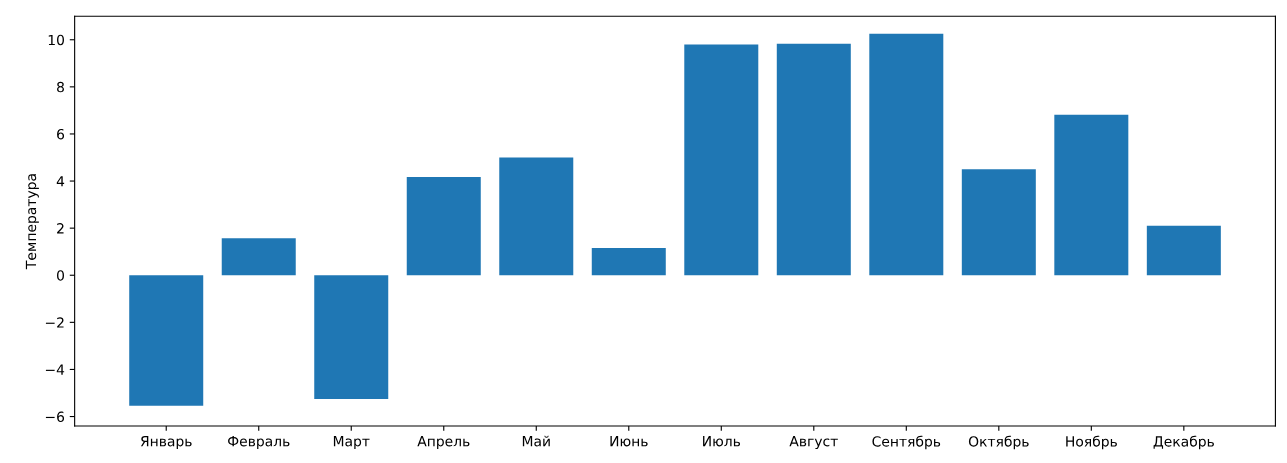 The width and height of the screenshot is (1287, 463). I want to click on x-tick-label: Февраль, so click(259, 443).